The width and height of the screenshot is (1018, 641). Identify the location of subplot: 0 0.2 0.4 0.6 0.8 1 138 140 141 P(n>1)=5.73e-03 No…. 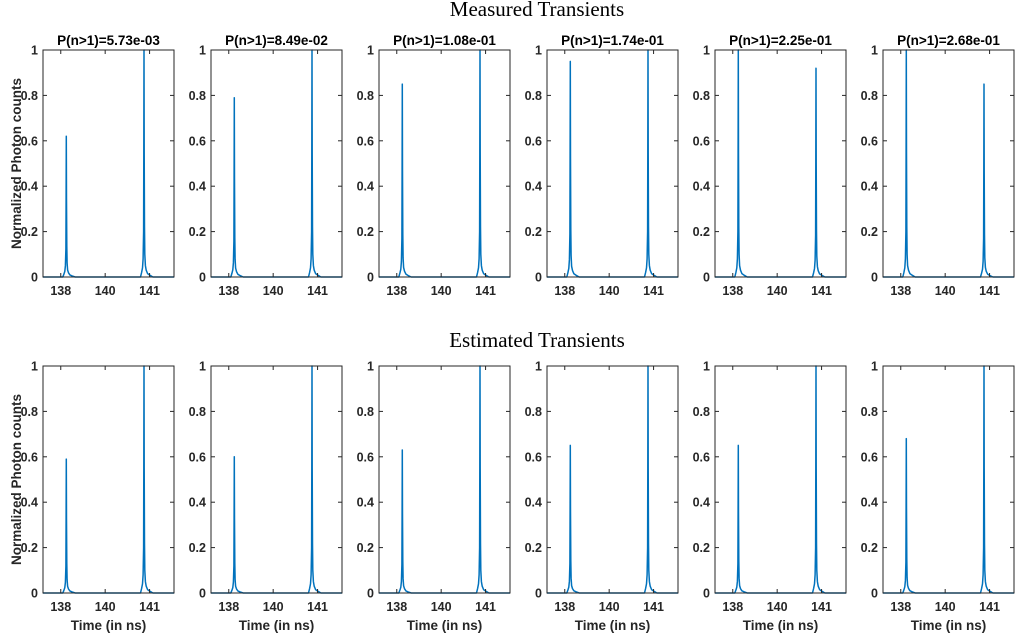
(92, 165).